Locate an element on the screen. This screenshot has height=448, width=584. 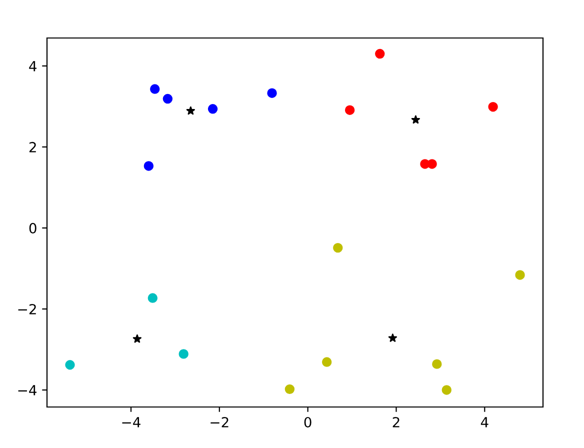
y-tick-label: −2 is located at coordinates (27, 309).